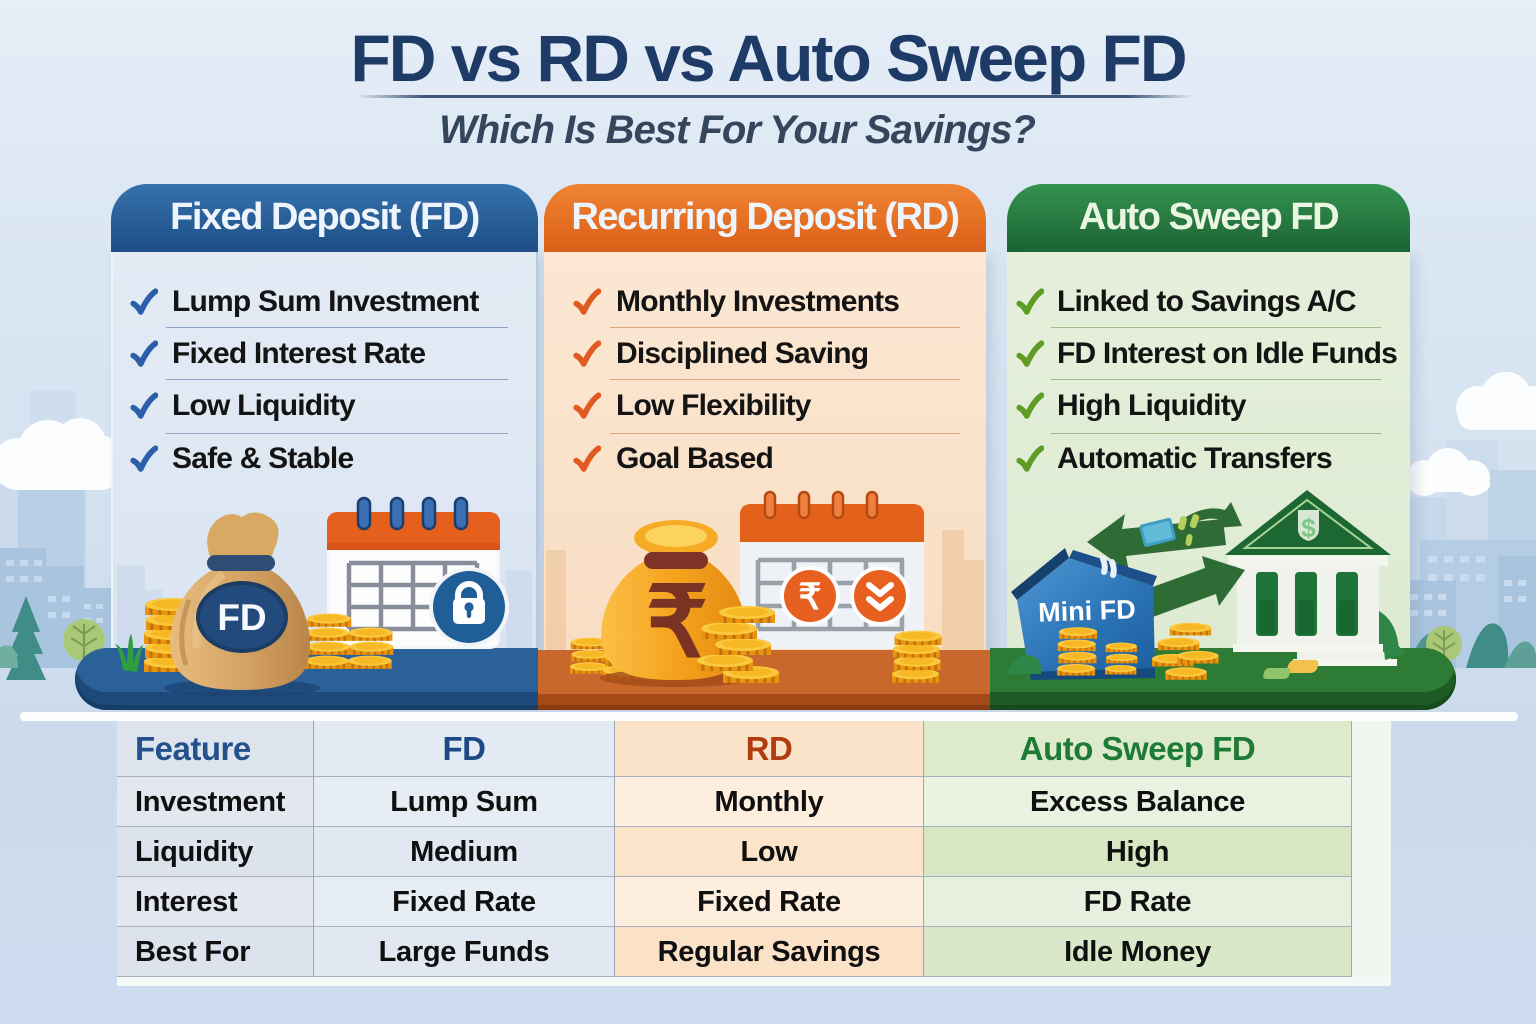 This screenshot has width=1536, height=1024. What do you see at coordinates (1087, 610) in the screenshot?
I see `svg-text: Mini FD` at bounding box center [1087, 610].